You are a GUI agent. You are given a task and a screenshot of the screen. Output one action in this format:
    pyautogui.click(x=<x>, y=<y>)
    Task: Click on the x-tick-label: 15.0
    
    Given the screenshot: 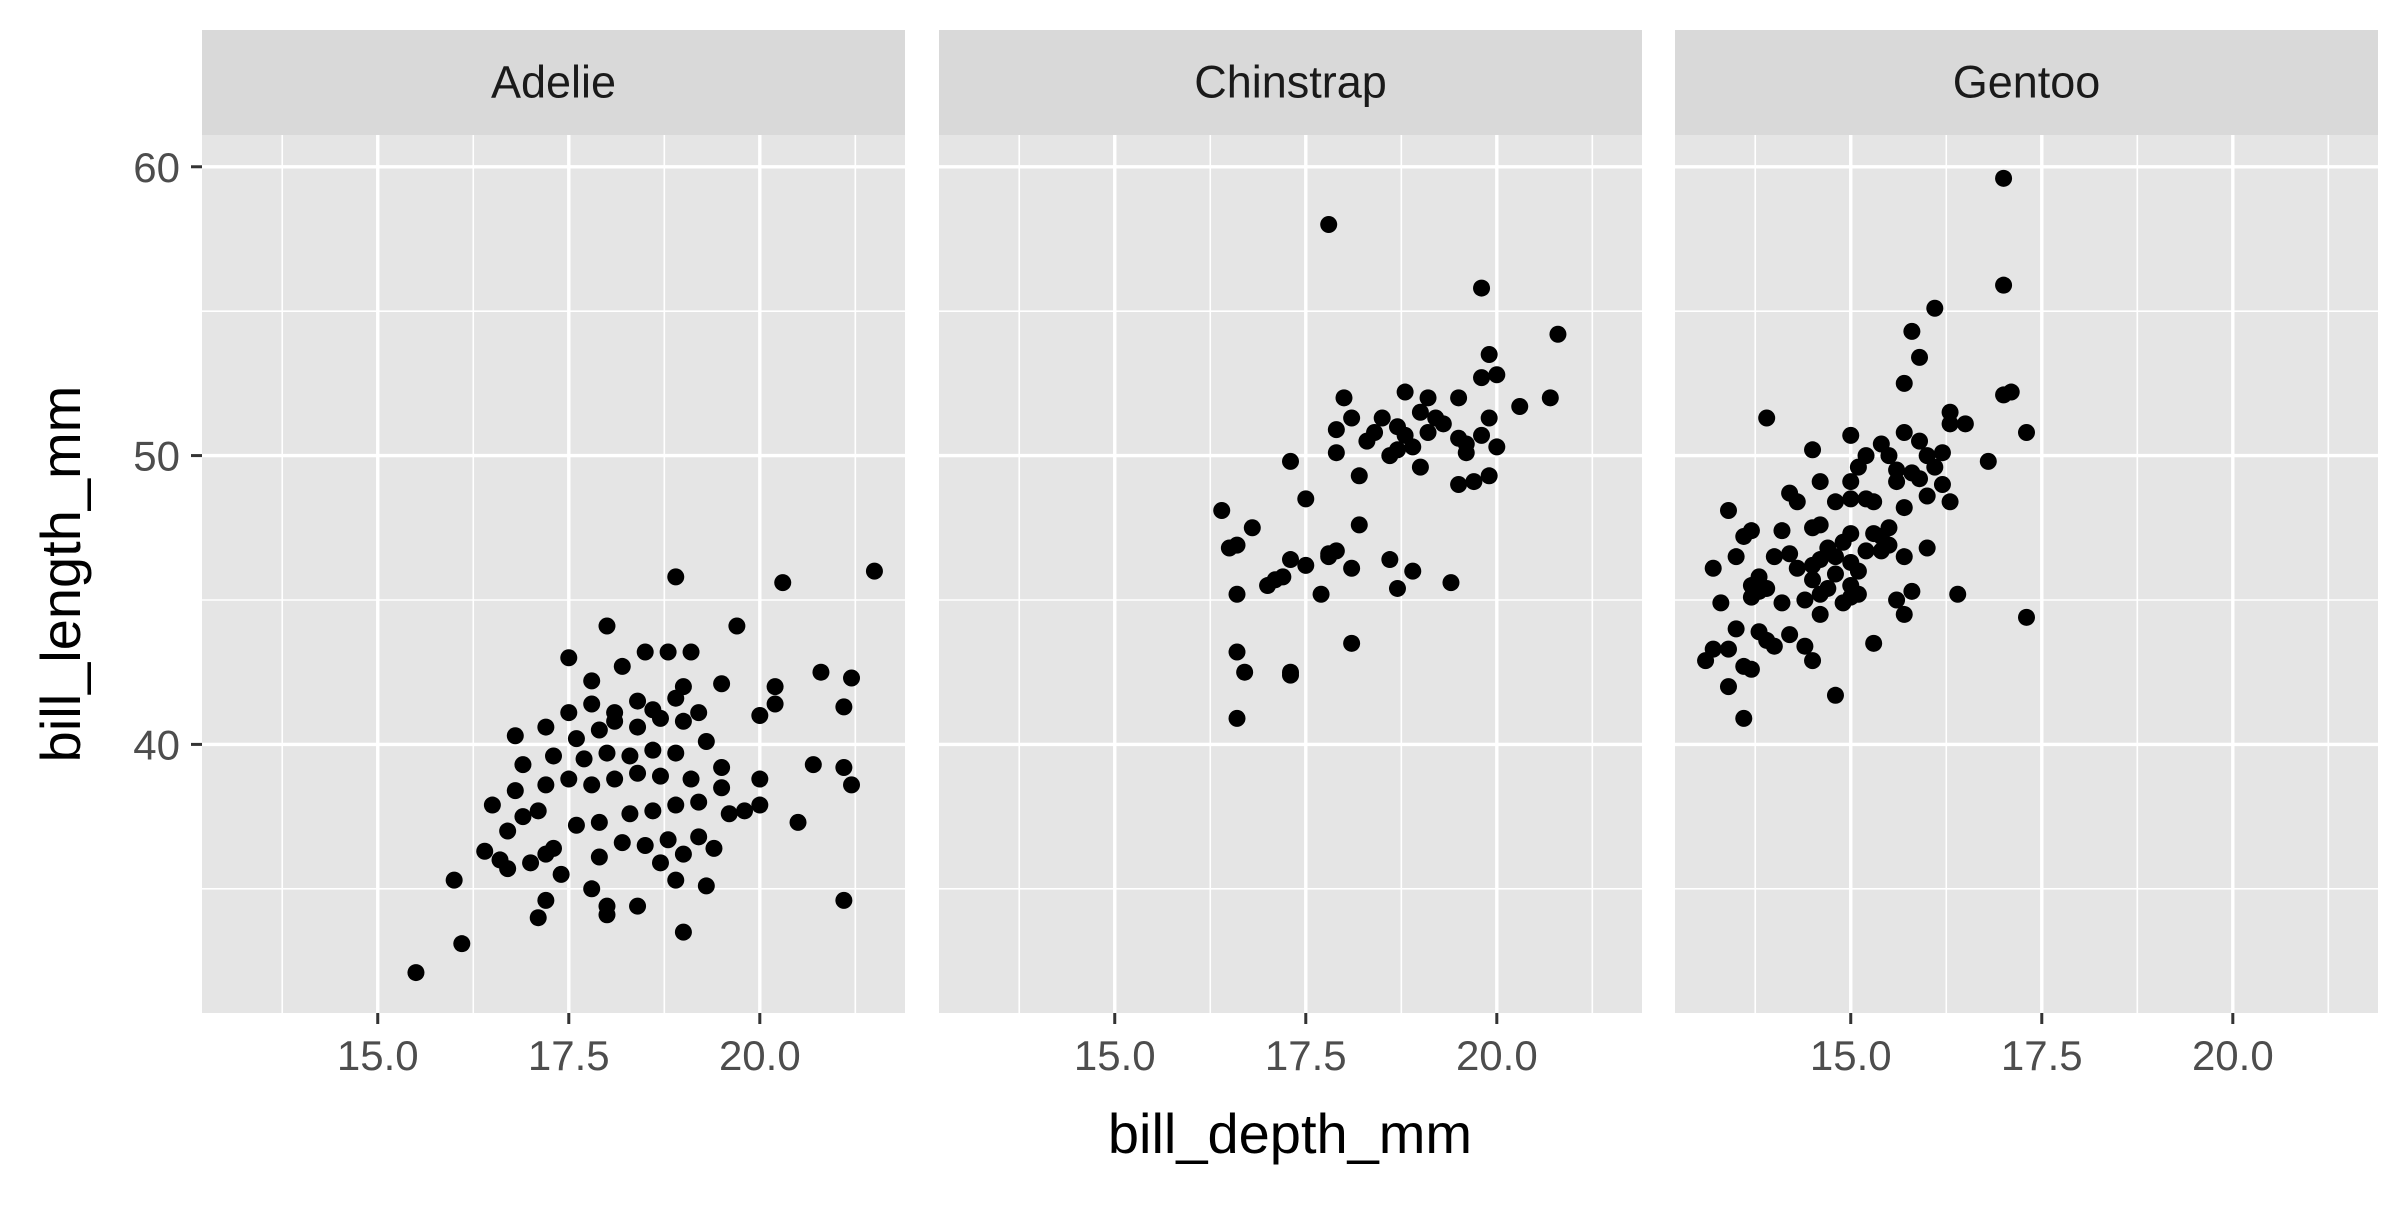 What is the action you would take?
    pyautogui.click(x=1851, y=1055)
    